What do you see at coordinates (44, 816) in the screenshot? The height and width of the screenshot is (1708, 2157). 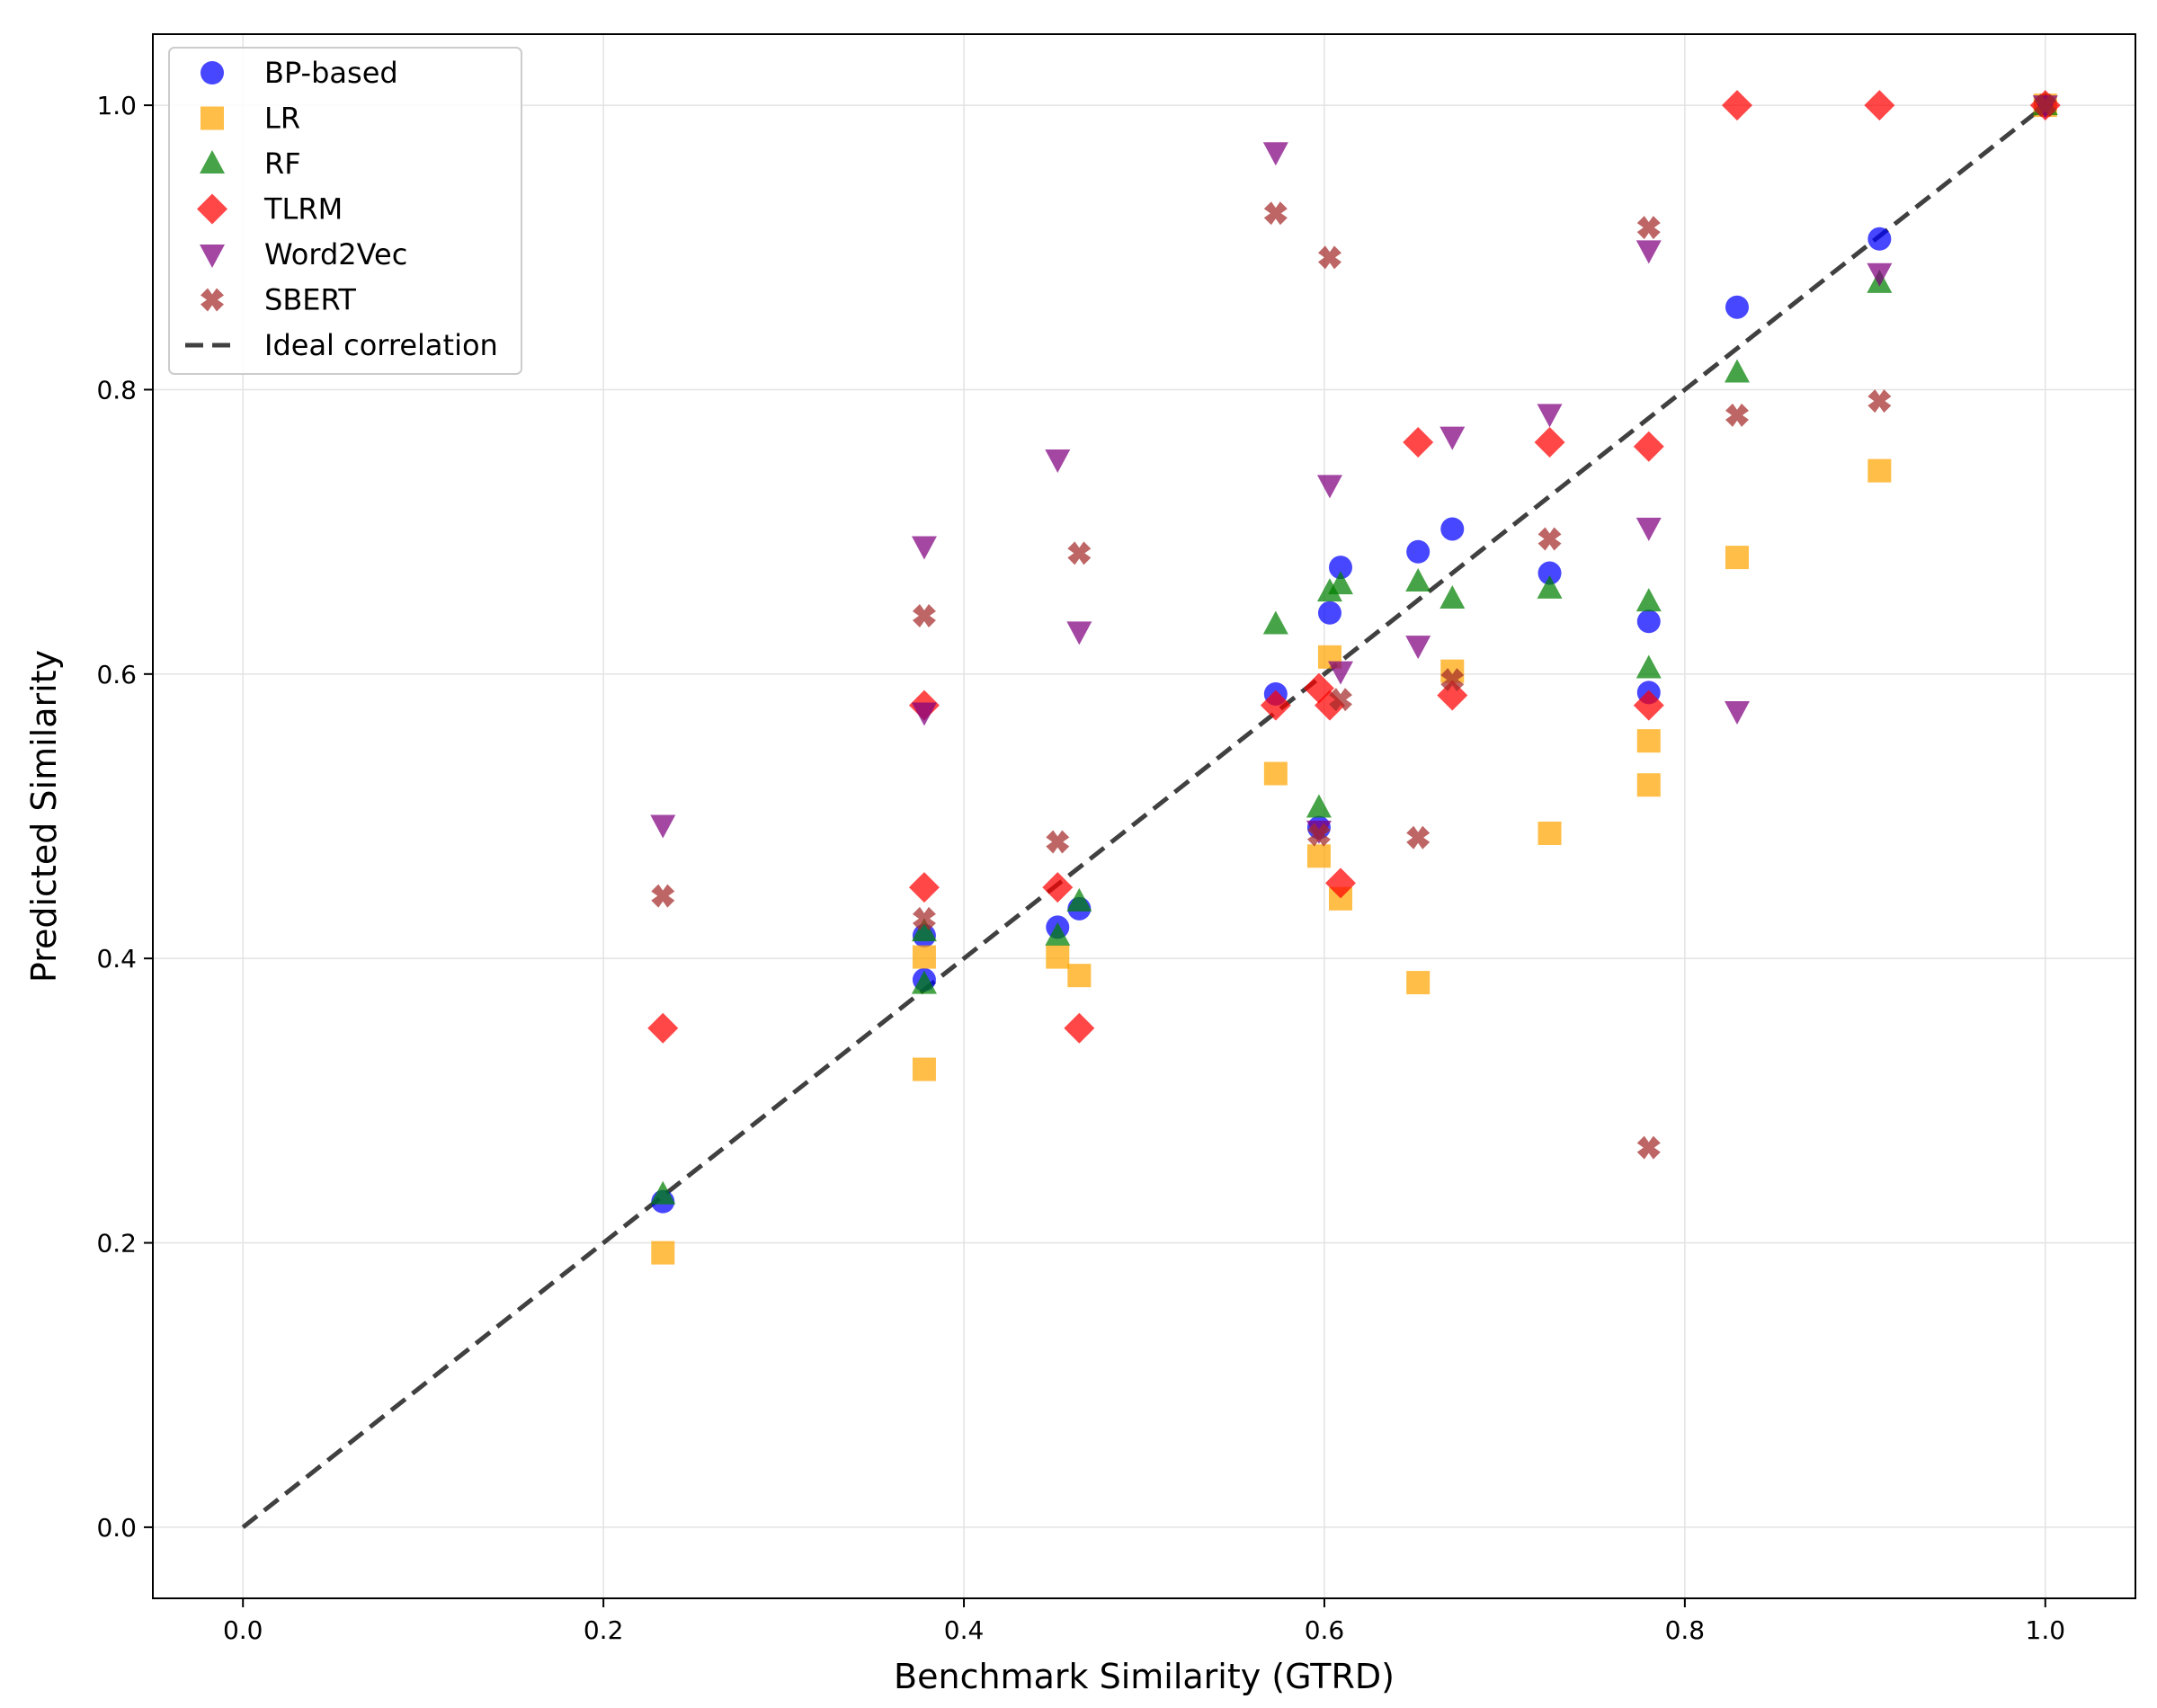 I see `y-axis-label: Predicted Similarity` at bounding box center [44, 816].